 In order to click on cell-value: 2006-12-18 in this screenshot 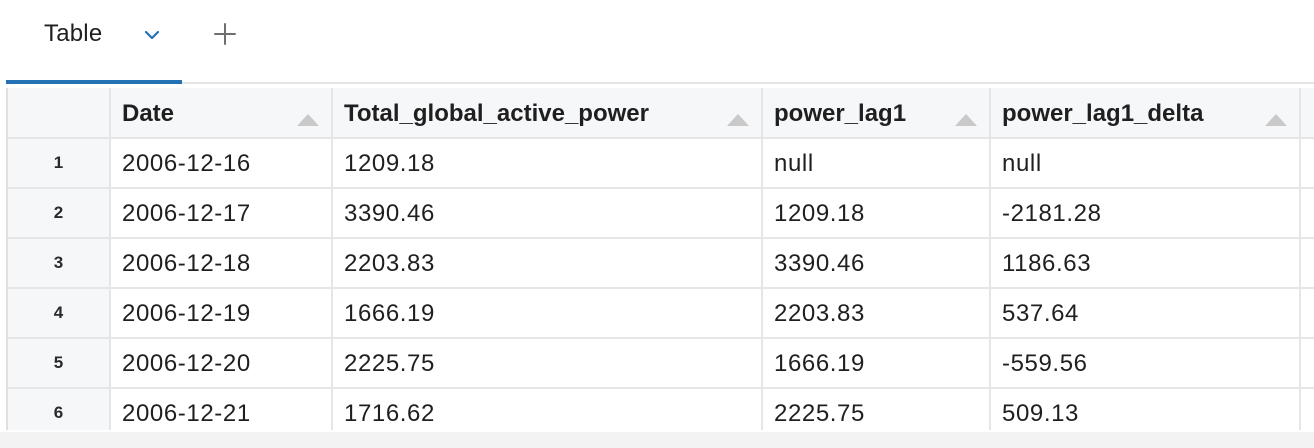, I will do `click(186, 263)`.